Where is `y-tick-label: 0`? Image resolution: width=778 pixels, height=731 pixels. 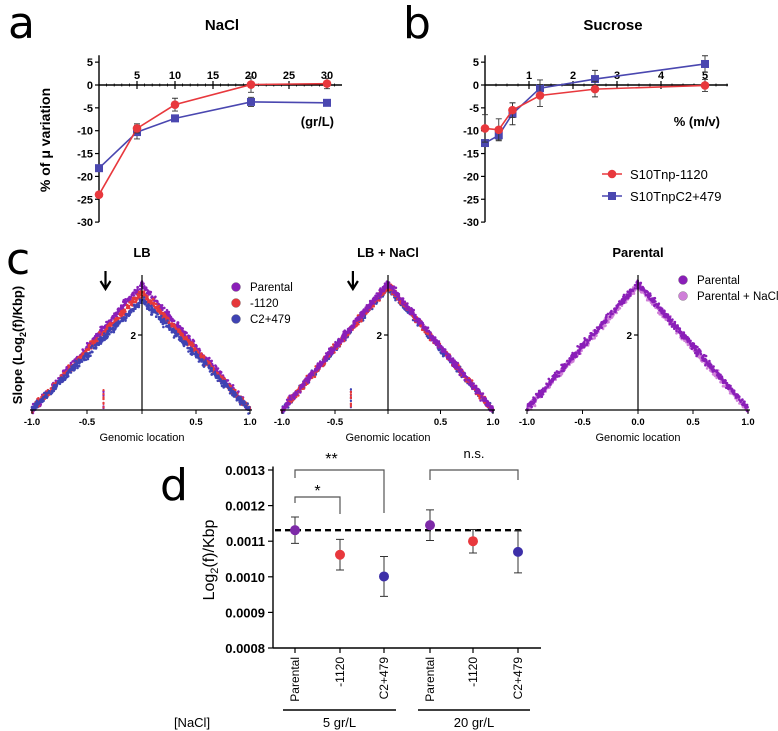
y-tick-label: 0 is located at coordinates (476, 86).